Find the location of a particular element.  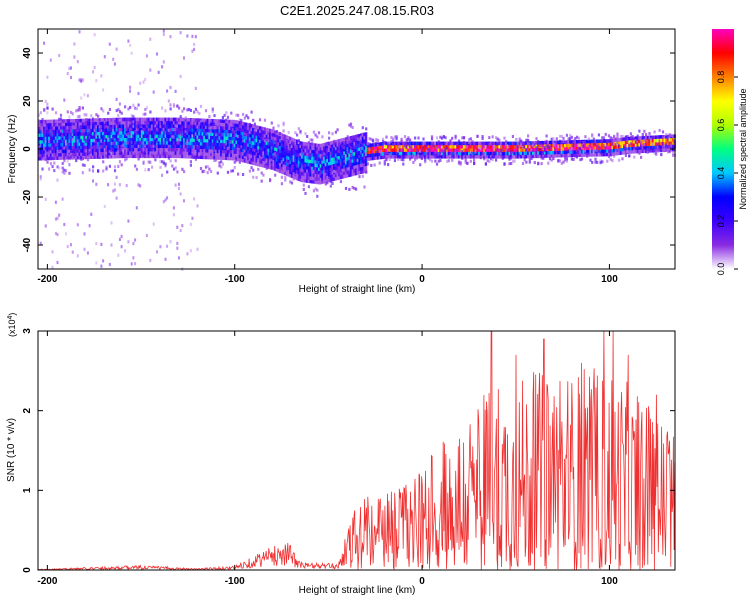

colorbar-tick-label: 0.6 is located at coordinates (721, 125).